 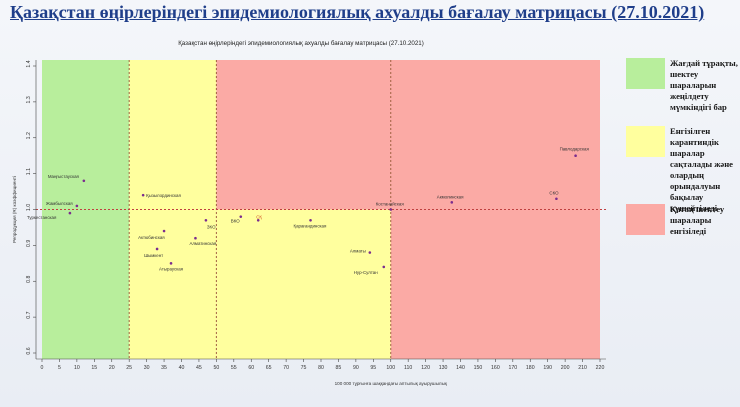 What do you see at coordinates (29, 279) in the screenshot?
I see `y-tick-label: 0.8` at bounding box center [29, 279].